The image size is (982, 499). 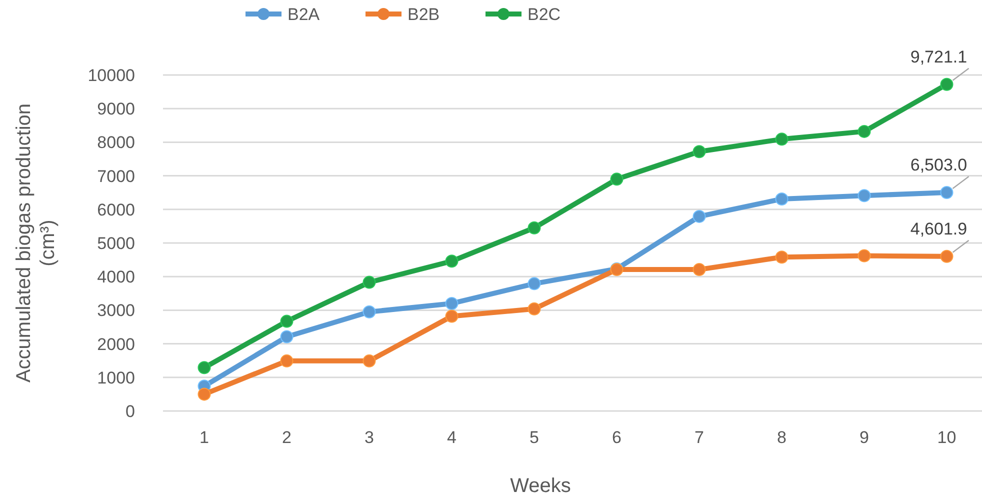 I want to click on y-tick-label: 2000, so click(x=116, y=344).